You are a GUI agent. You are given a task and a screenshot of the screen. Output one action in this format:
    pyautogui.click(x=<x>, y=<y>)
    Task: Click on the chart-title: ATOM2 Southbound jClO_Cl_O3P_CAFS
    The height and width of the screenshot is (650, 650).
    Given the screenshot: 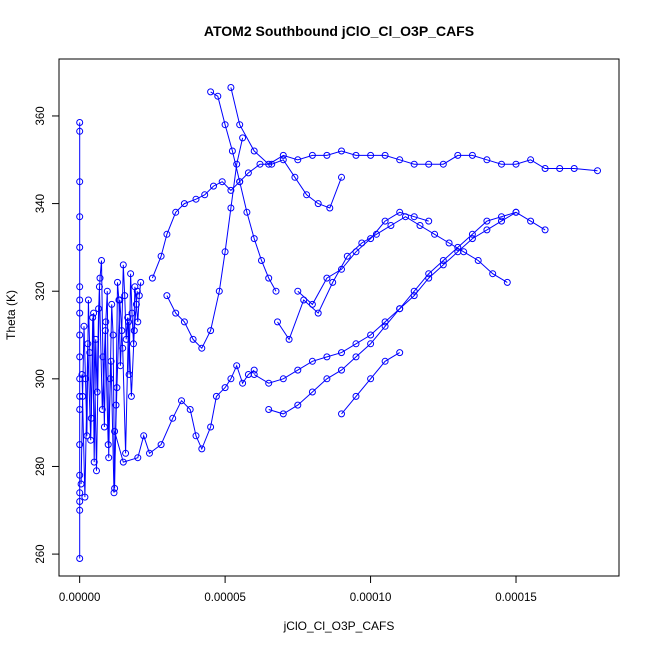 What is the action you would take?
    pyautogui.click(x=339, y=31)
    